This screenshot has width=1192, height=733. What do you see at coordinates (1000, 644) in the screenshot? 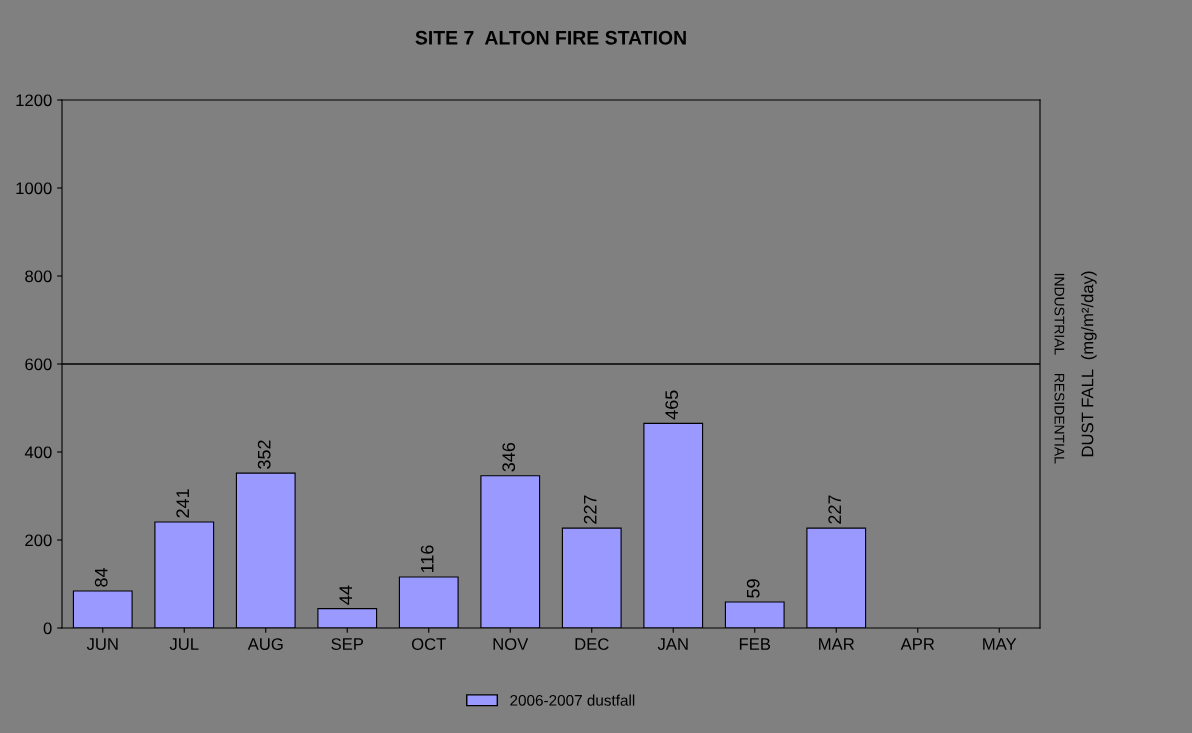
I see `x-tick-label: MAY` at bounding box center [1000, 644].